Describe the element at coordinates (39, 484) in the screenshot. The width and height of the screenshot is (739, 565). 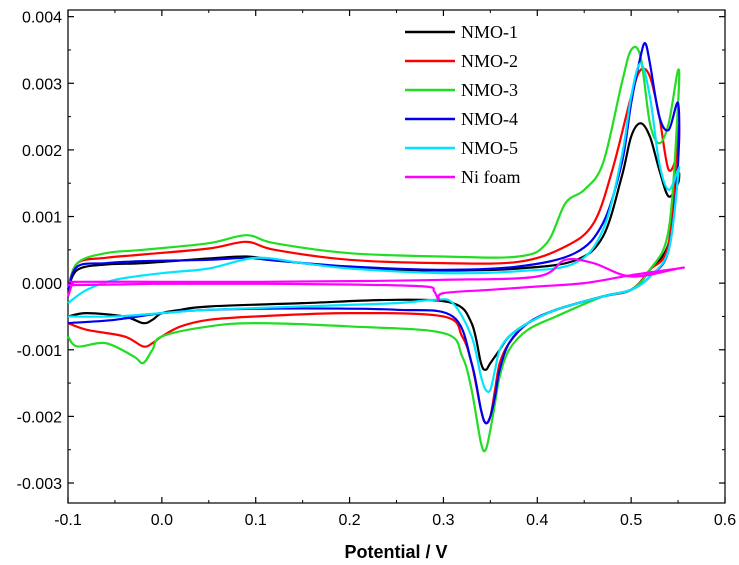
I see `y-tick-label: -0.003` at that location.